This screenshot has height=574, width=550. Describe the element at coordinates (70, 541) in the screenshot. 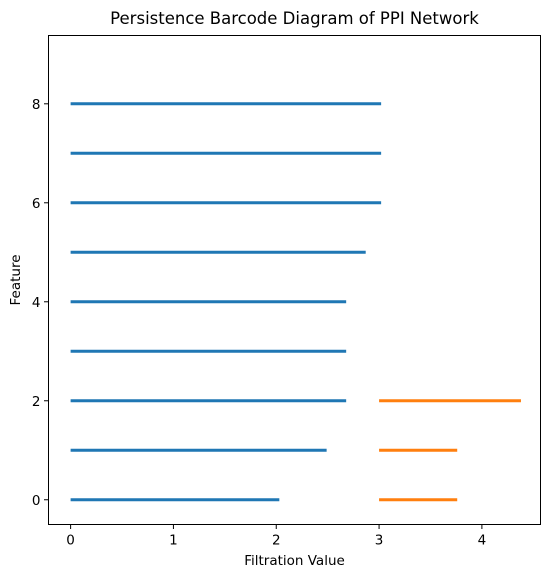

I see `x-tick-label: 0` at that location.